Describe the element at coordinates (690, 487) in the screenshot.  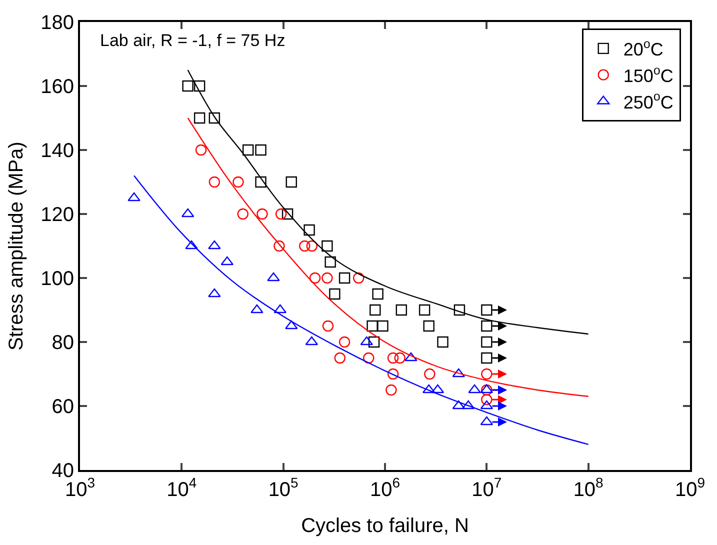
I see `x-tick-label: 10$^{9}$` at that location.